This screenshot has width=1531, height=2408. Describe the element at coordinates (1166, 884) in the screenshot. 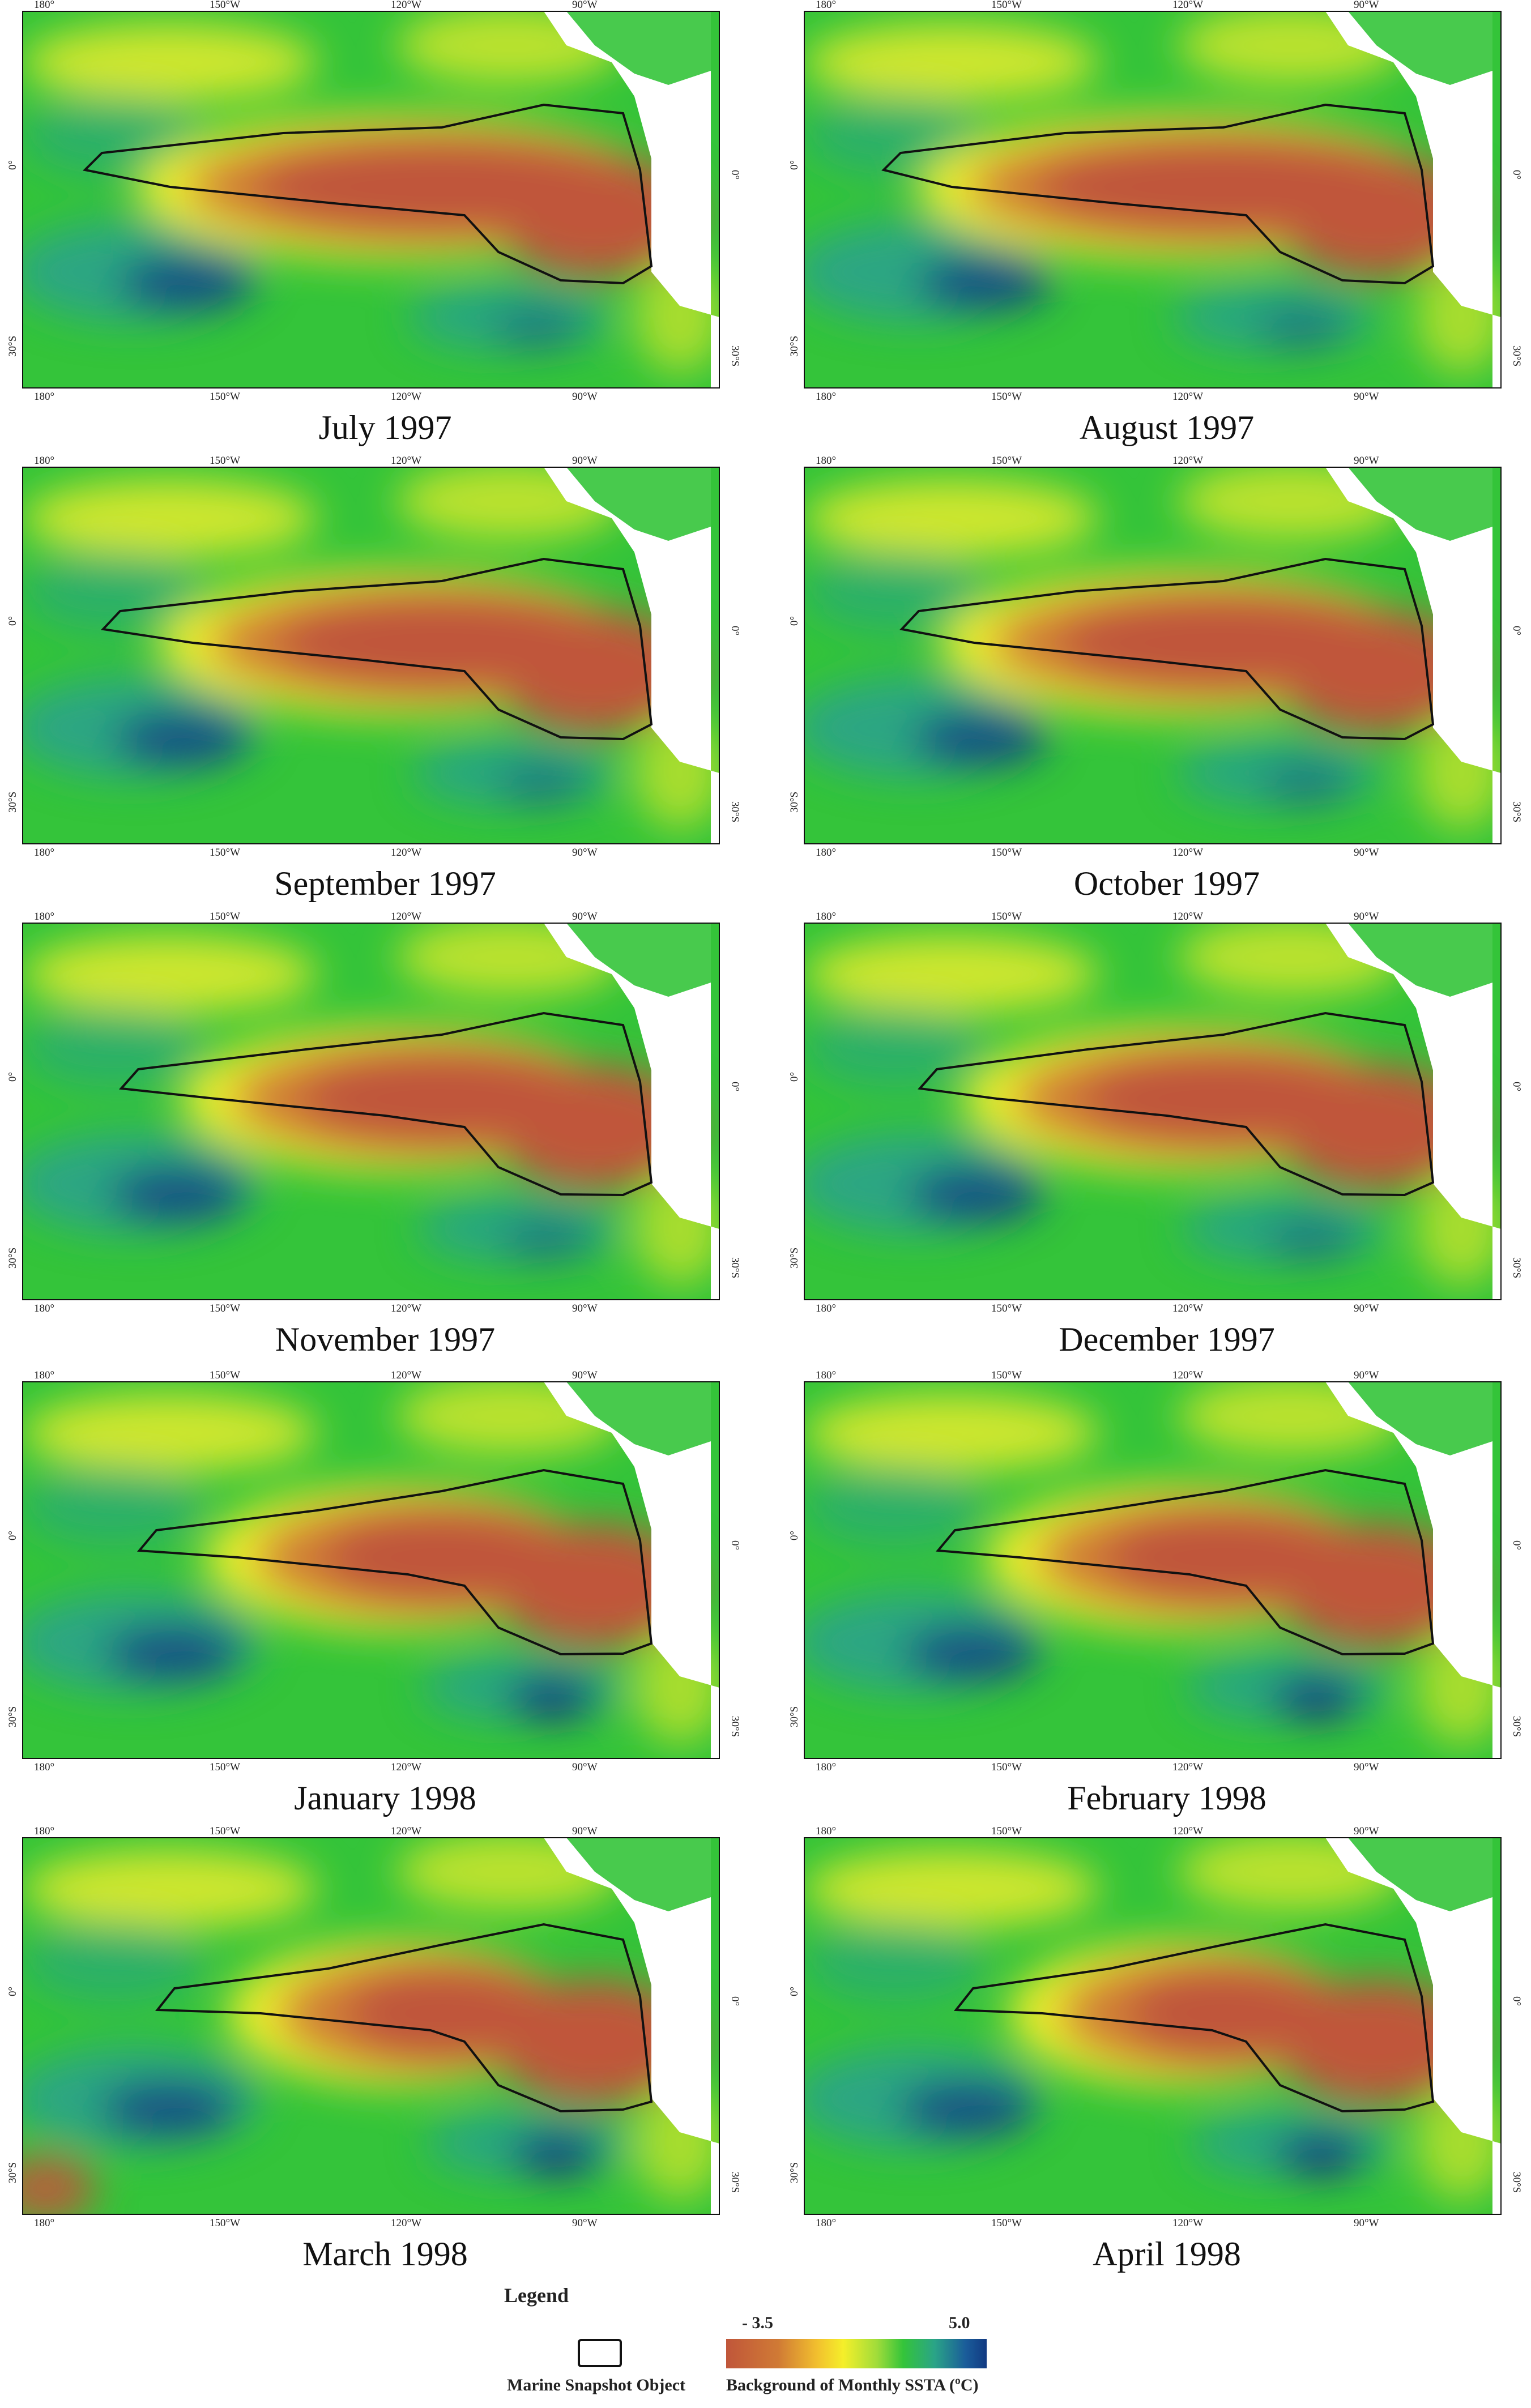

I see `panel-caption: October 1997` at that location.